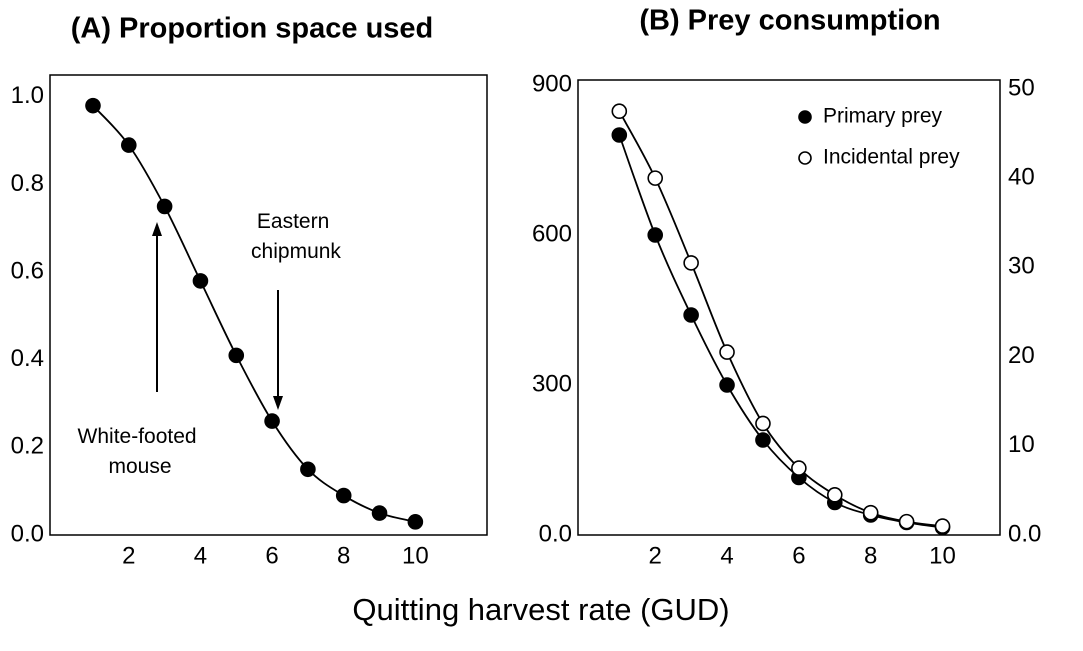 This screenshot has height=651, width=1083. I want to click on y-tick-label: 0.4, so click(27, 358).